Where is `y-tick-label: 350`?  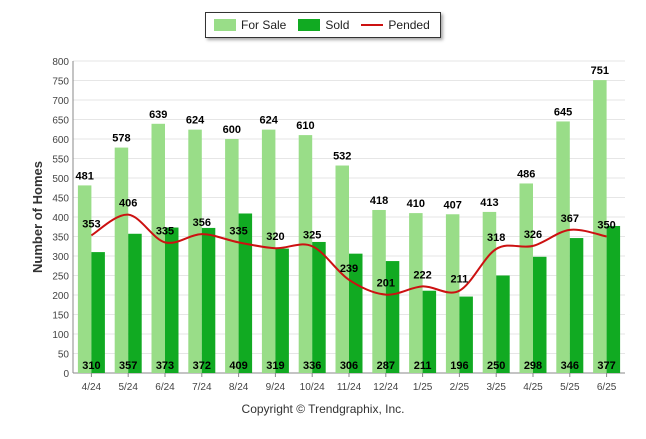
y-tick-label: 350 is located at coordinates (60, 238).